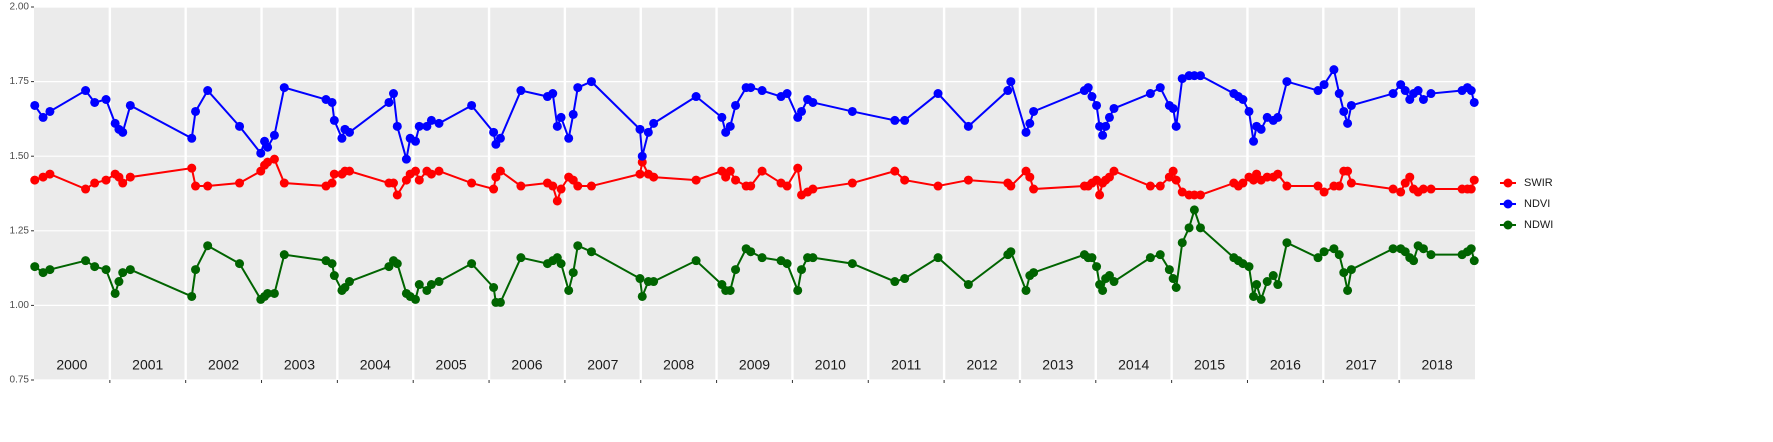  Describe the element at coordinates (830, 365) in the screenshot. I see `year-label: 2010` at that location.